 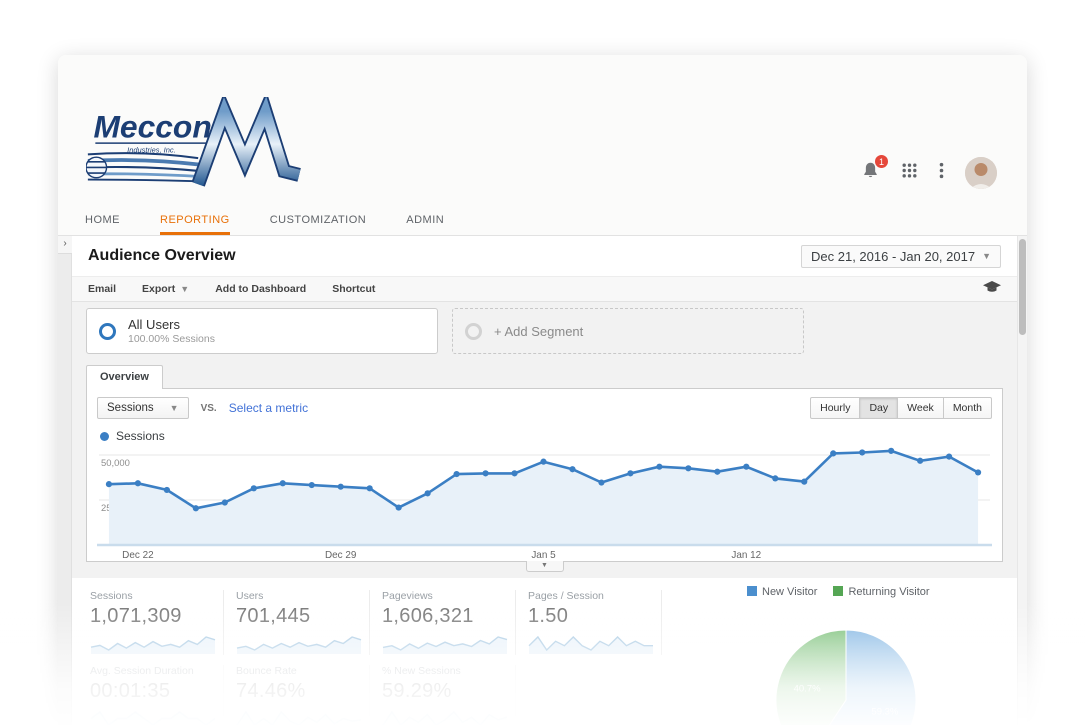 What do you see at coordinates (130, 408) in the screenshot?
I see `metric-select-value: Sessions` at bounding box center [130, 408].